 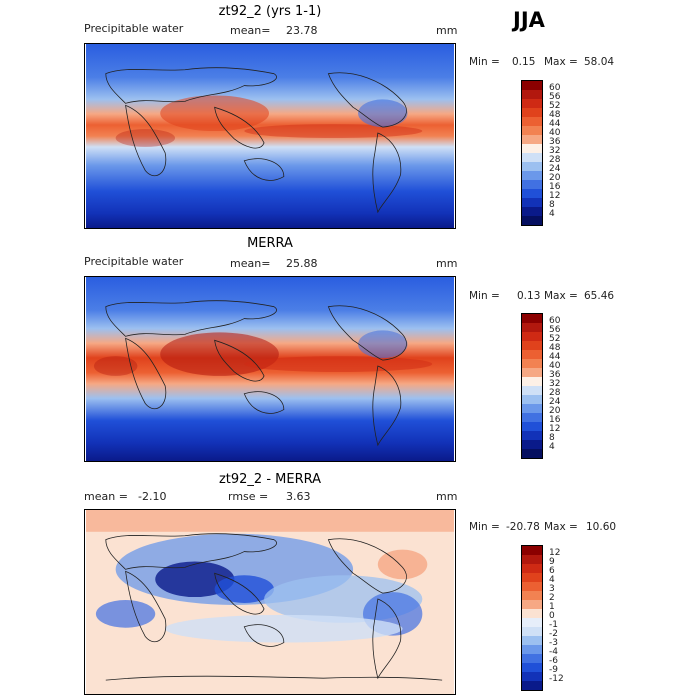 What do you see at coordinates (555, 366) in the screenshot?
I see `colorbar-2-tick-label: 40` at bounding box center [555, 366].